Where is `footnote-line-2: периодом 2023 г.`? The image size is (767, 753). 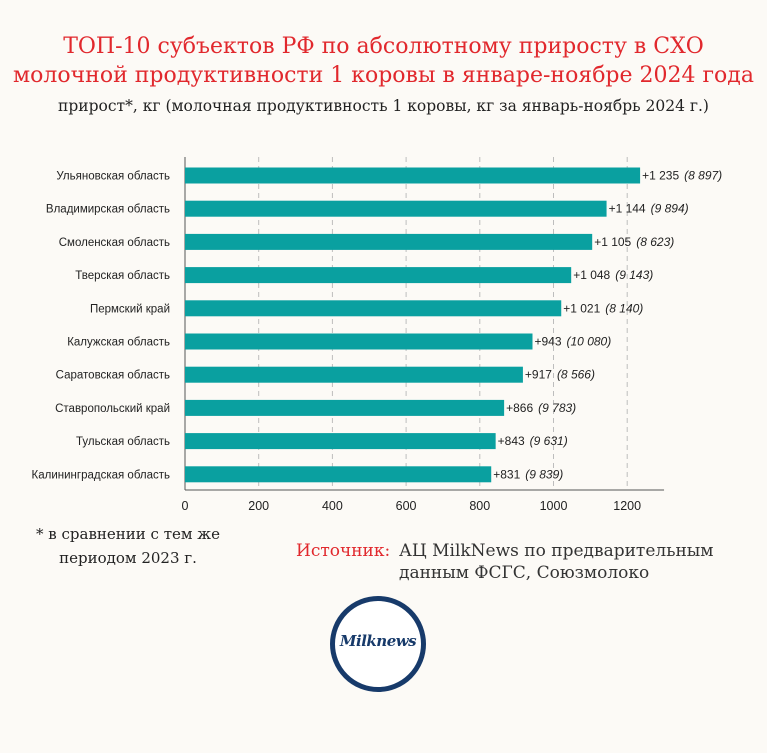
footnote-line-2: периодом 2023 г. is located at coordinates (128, 558).